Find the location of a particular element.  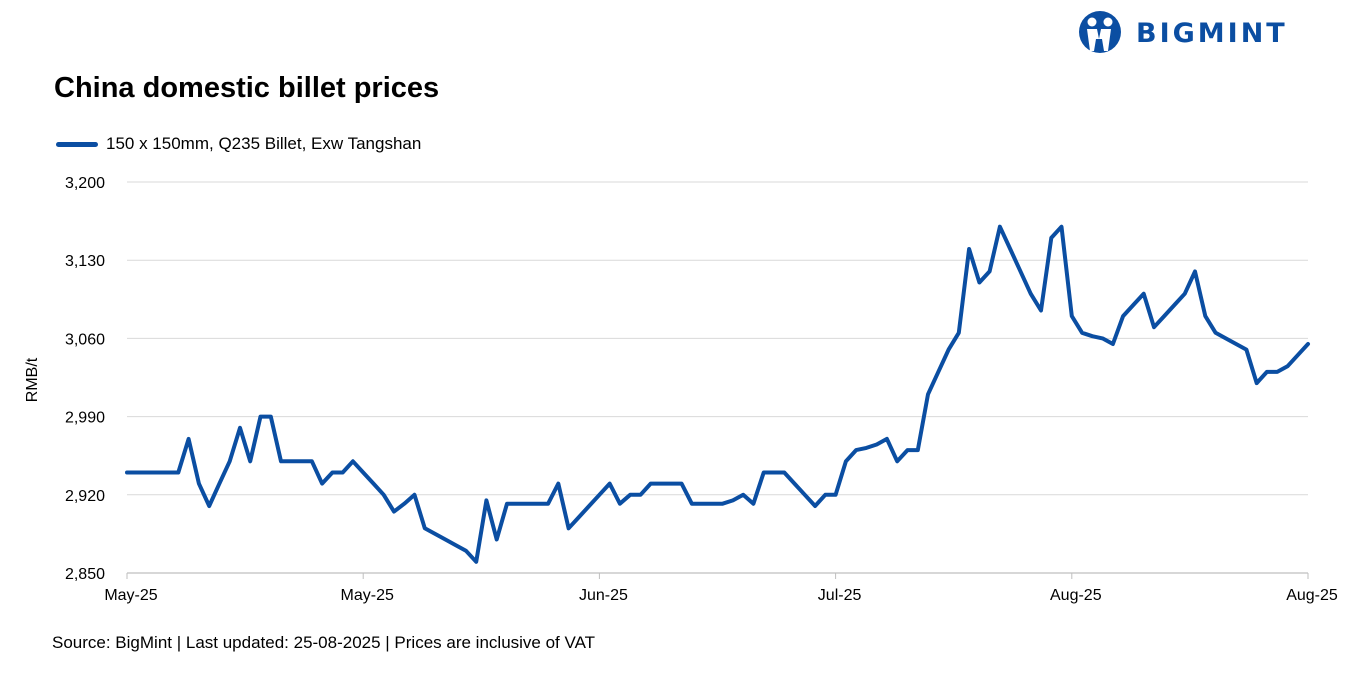

legend-swatch is located at coordinates (77, 144).